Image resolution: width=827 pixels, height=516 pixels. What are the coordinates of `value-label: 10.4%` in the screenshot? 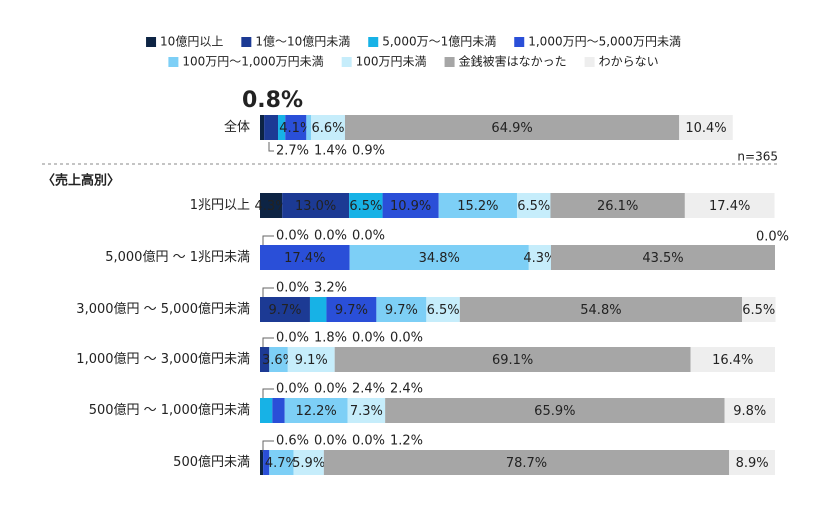 It's located at (705, 128).